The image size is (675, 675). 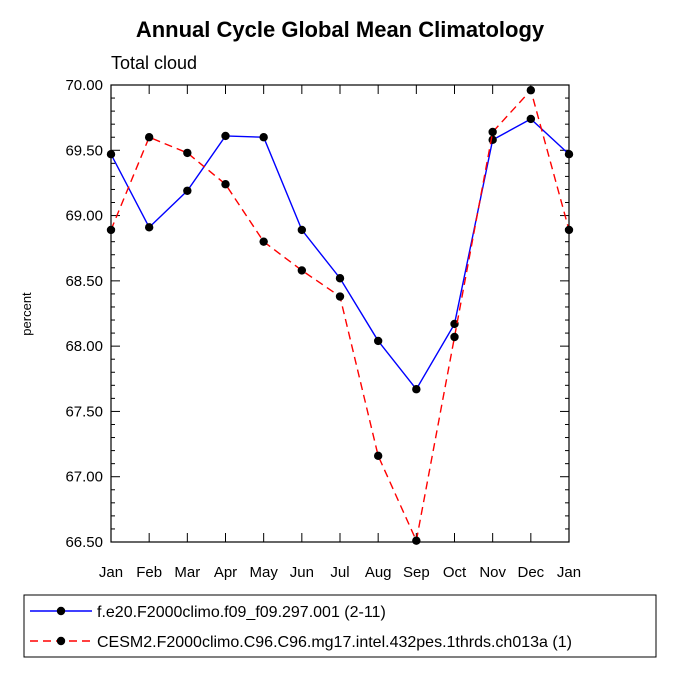 I want to click on y-tick-label: 70.00, so click(x=84, y=85).